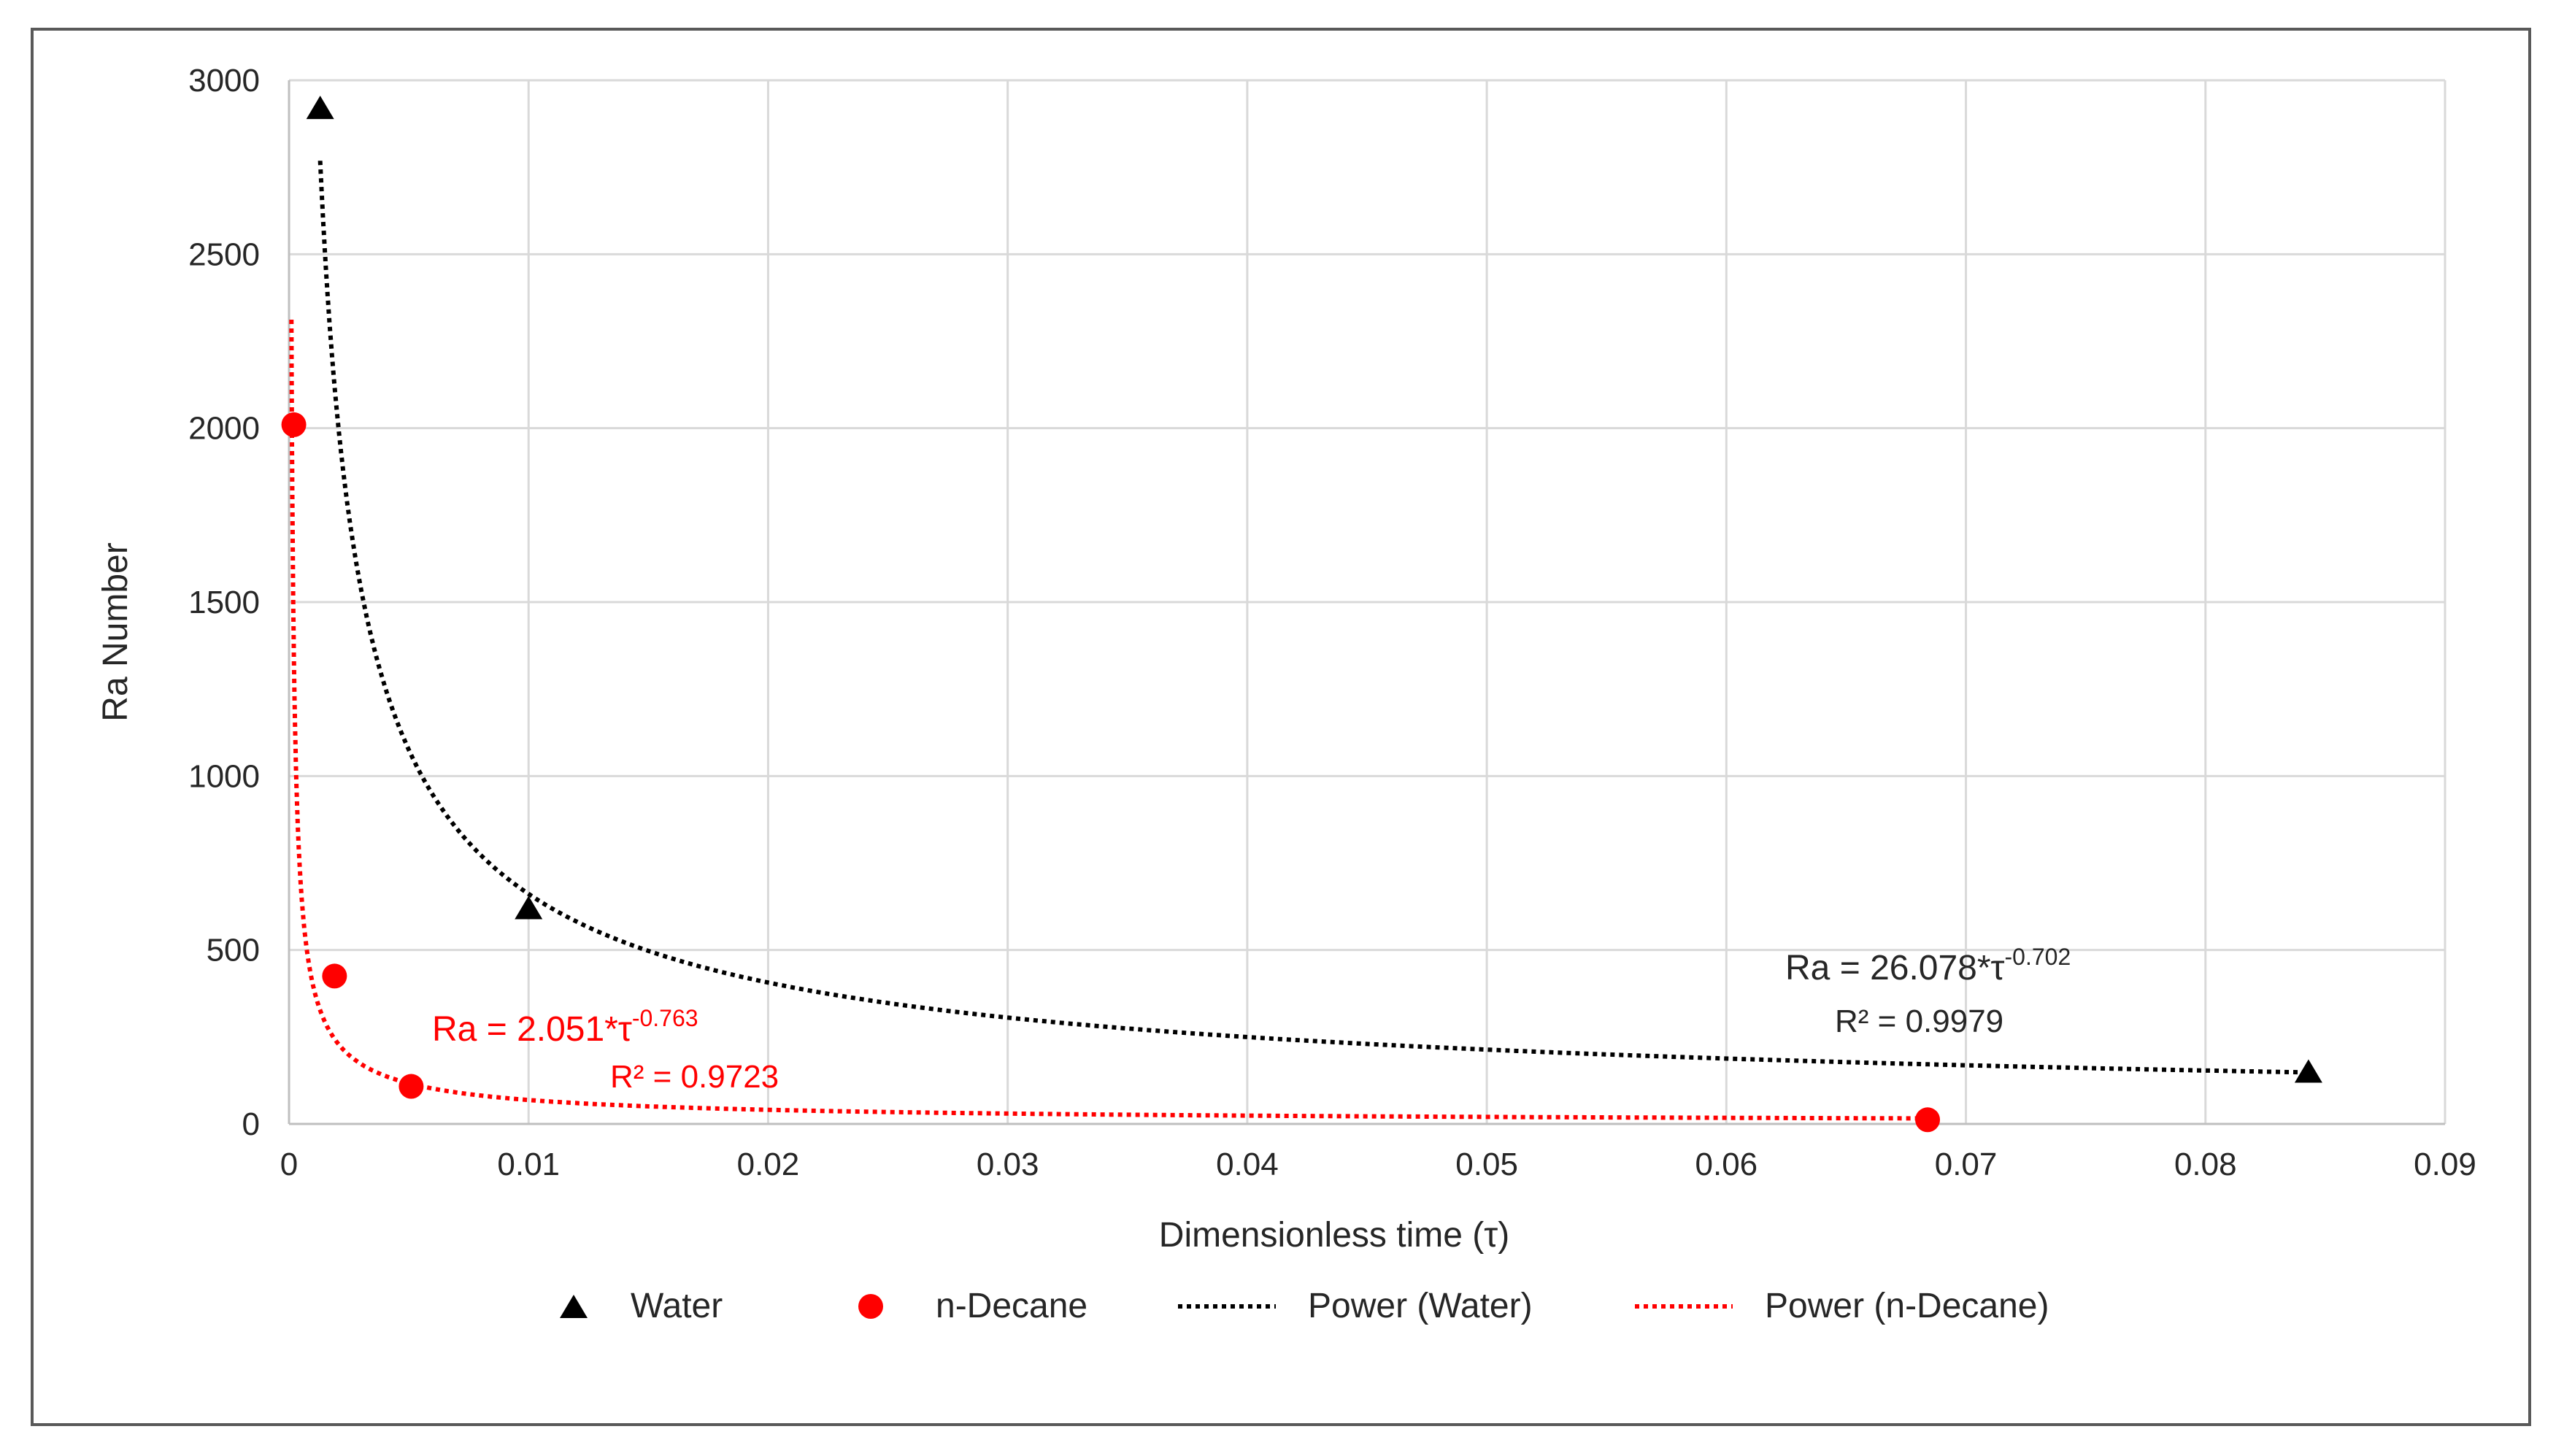 The image size is (2564, 1456). Describe the element at coordinates (1895, 968) in the screenshot. I see `water-equation-base: Ra = 26.078*τ` at that location.